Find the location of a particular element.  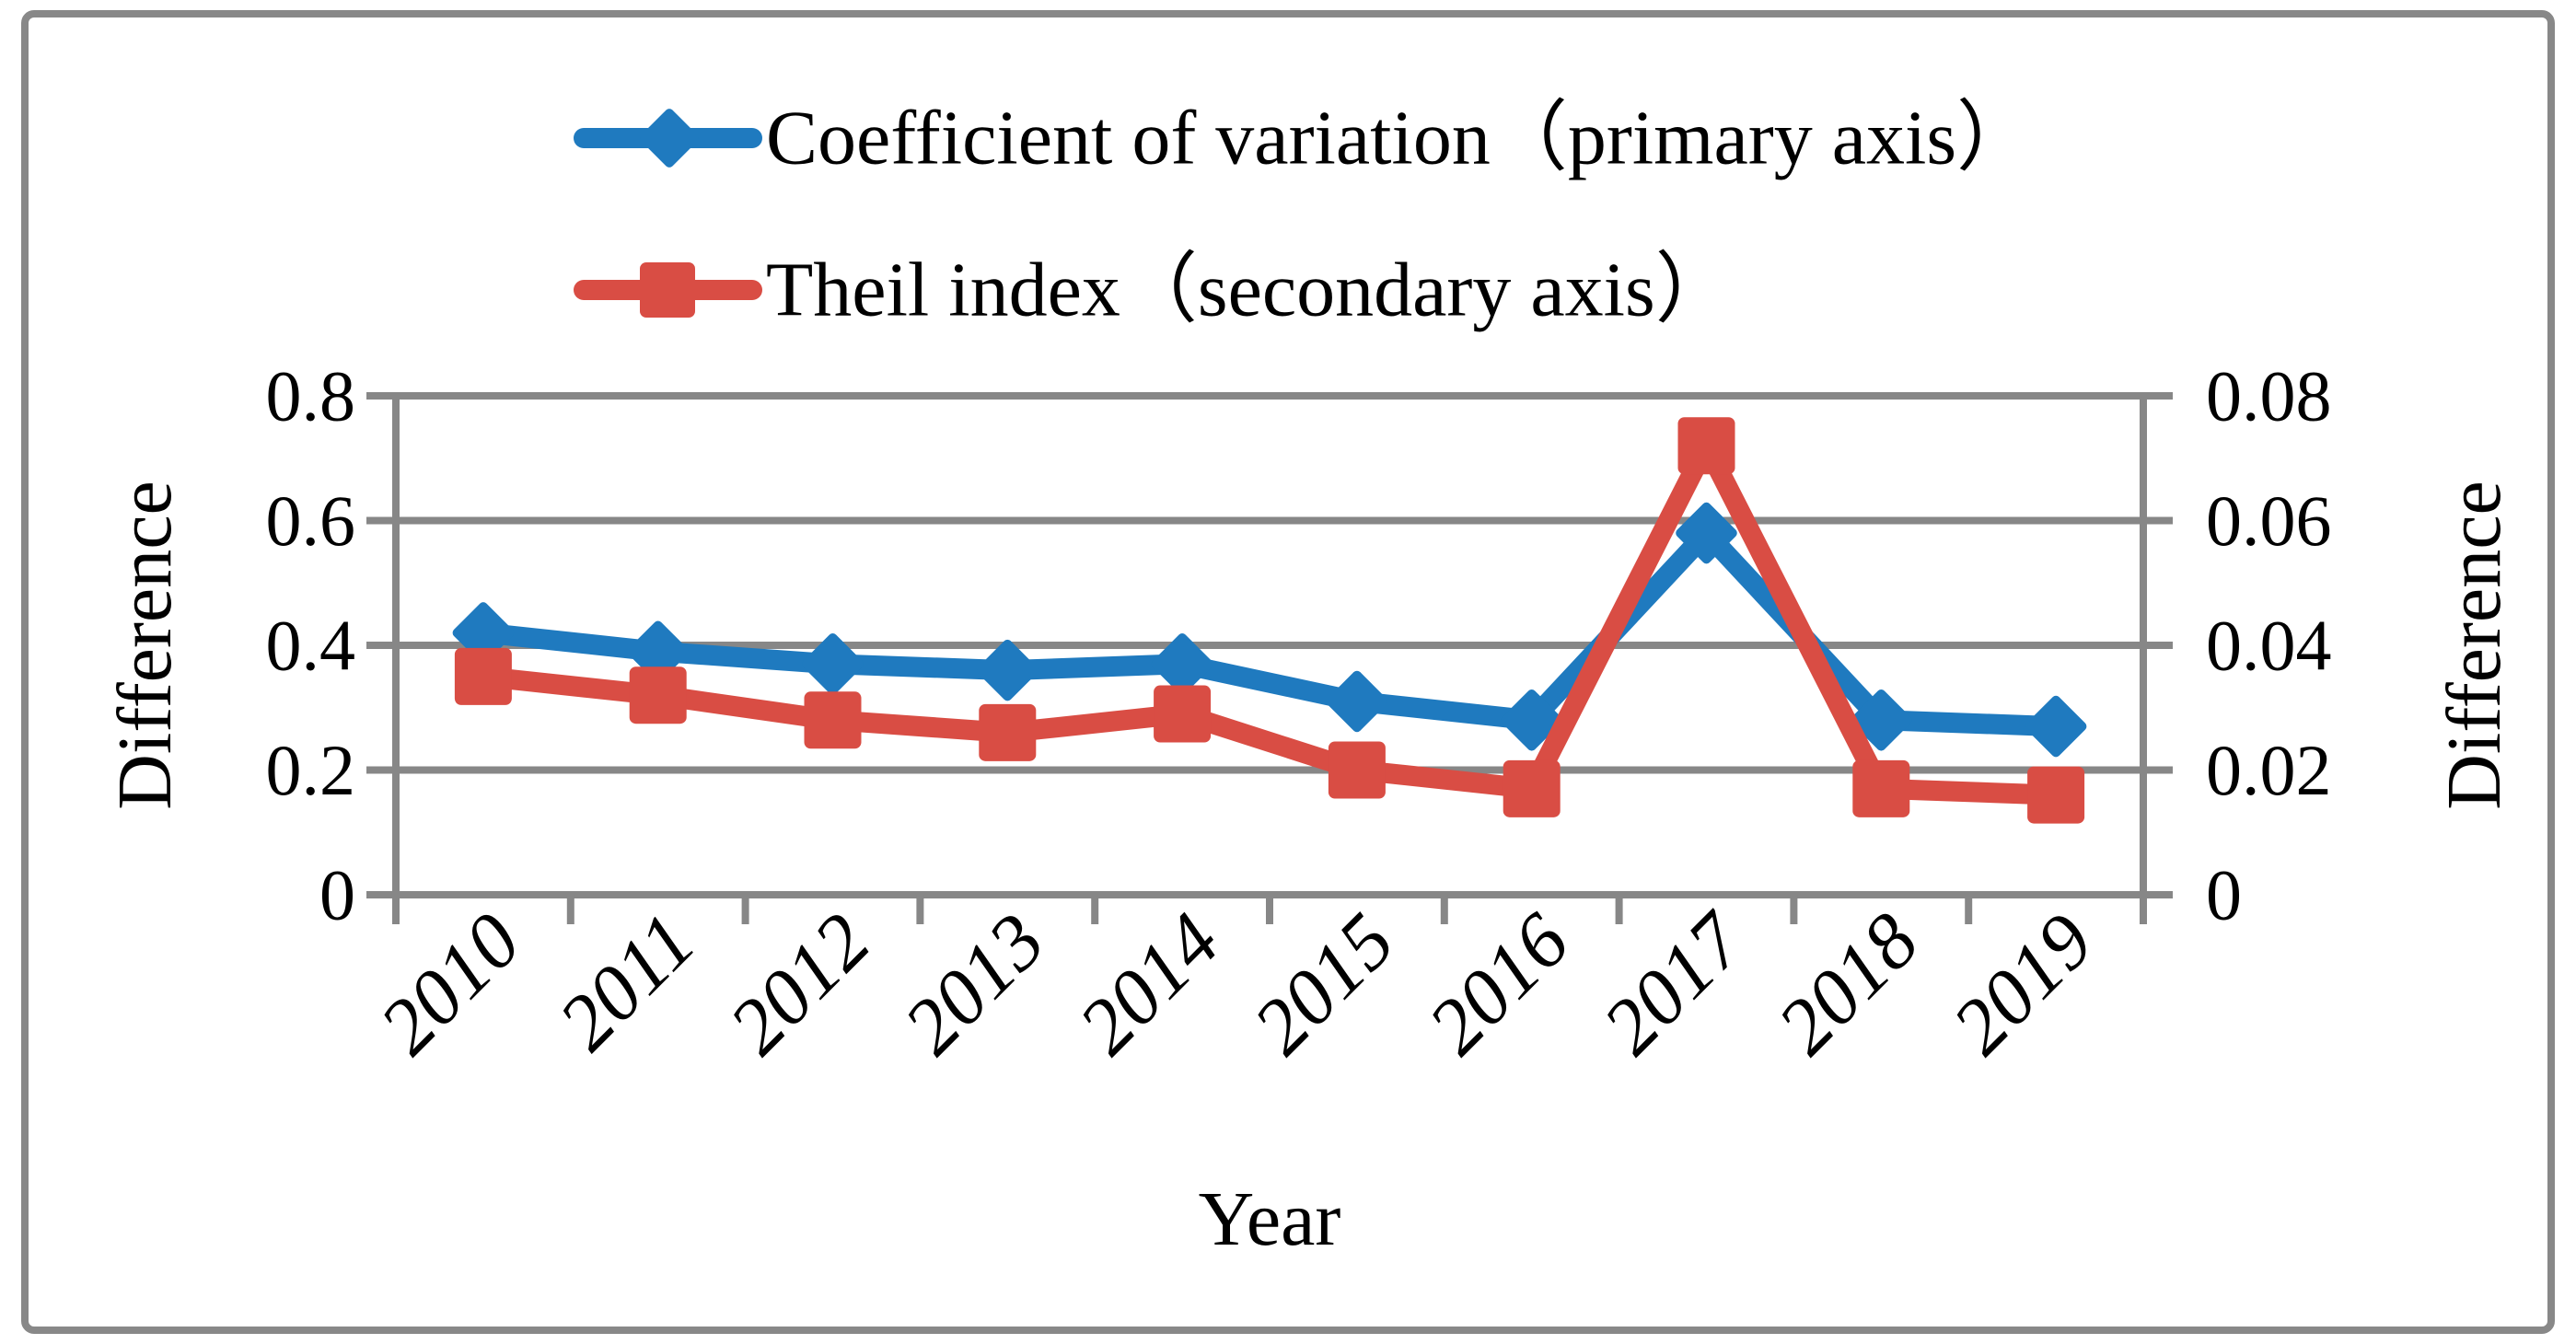

legend-label-theil-index: Theil index（secondary axis） is located at coordinates (1249, 290).